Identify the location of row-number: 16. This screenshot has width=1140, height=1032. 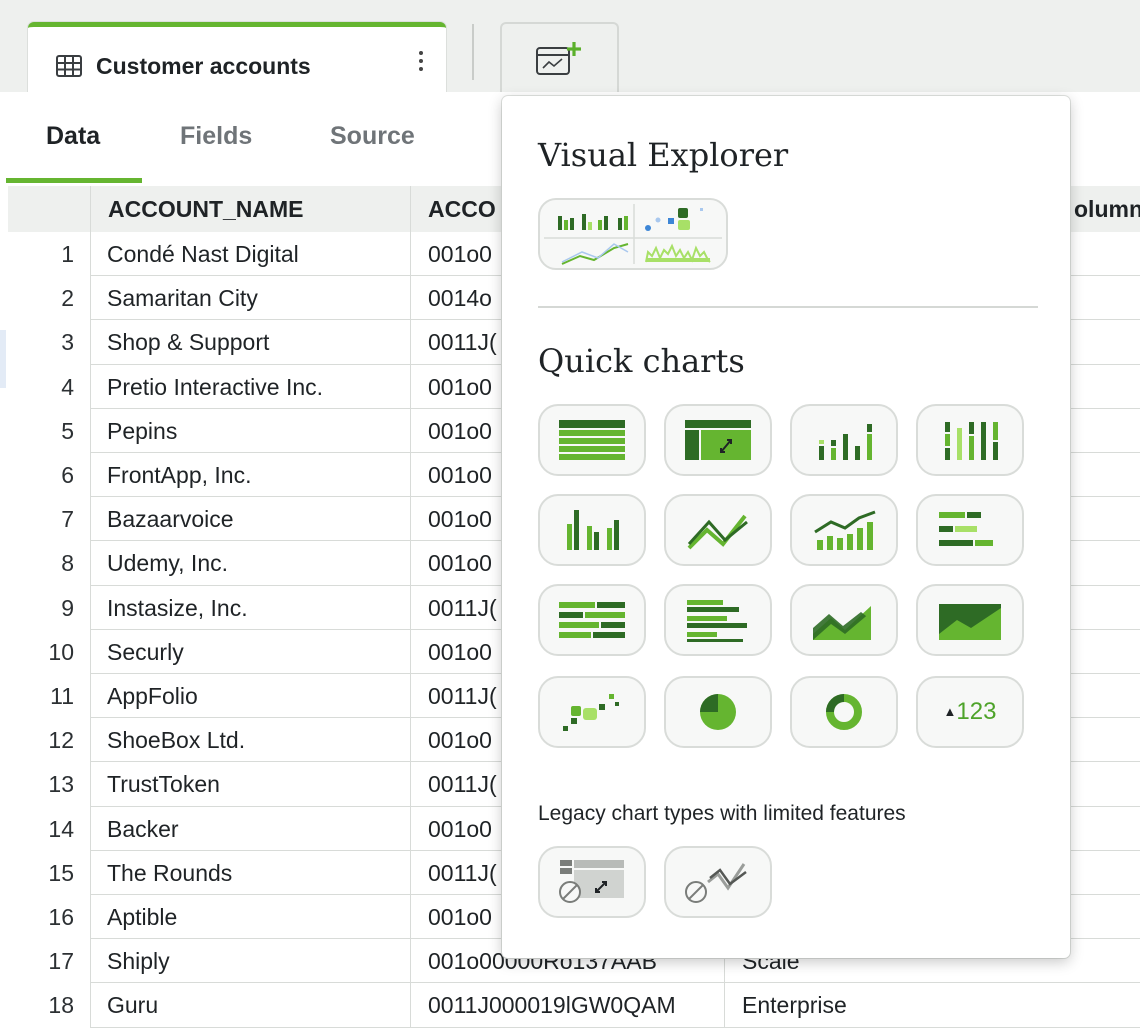
(61, 917).